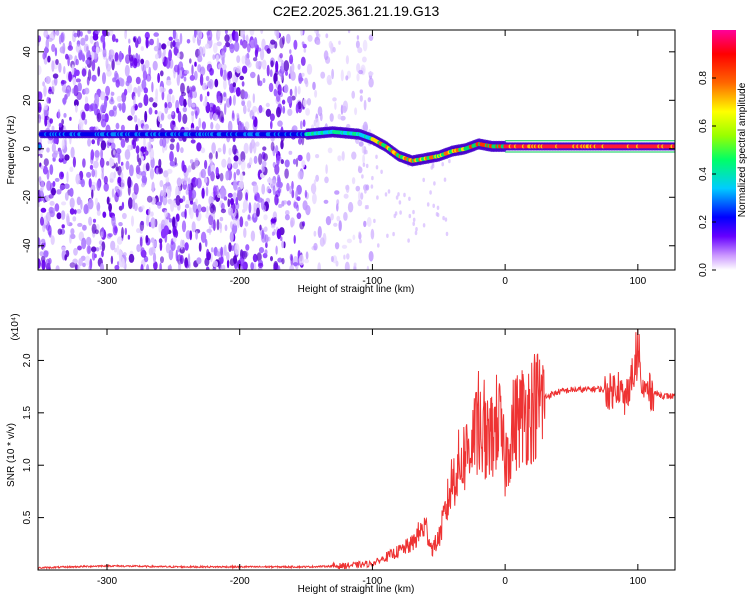  I want to click on y-tick-label: 2.0, so click(27, 360).